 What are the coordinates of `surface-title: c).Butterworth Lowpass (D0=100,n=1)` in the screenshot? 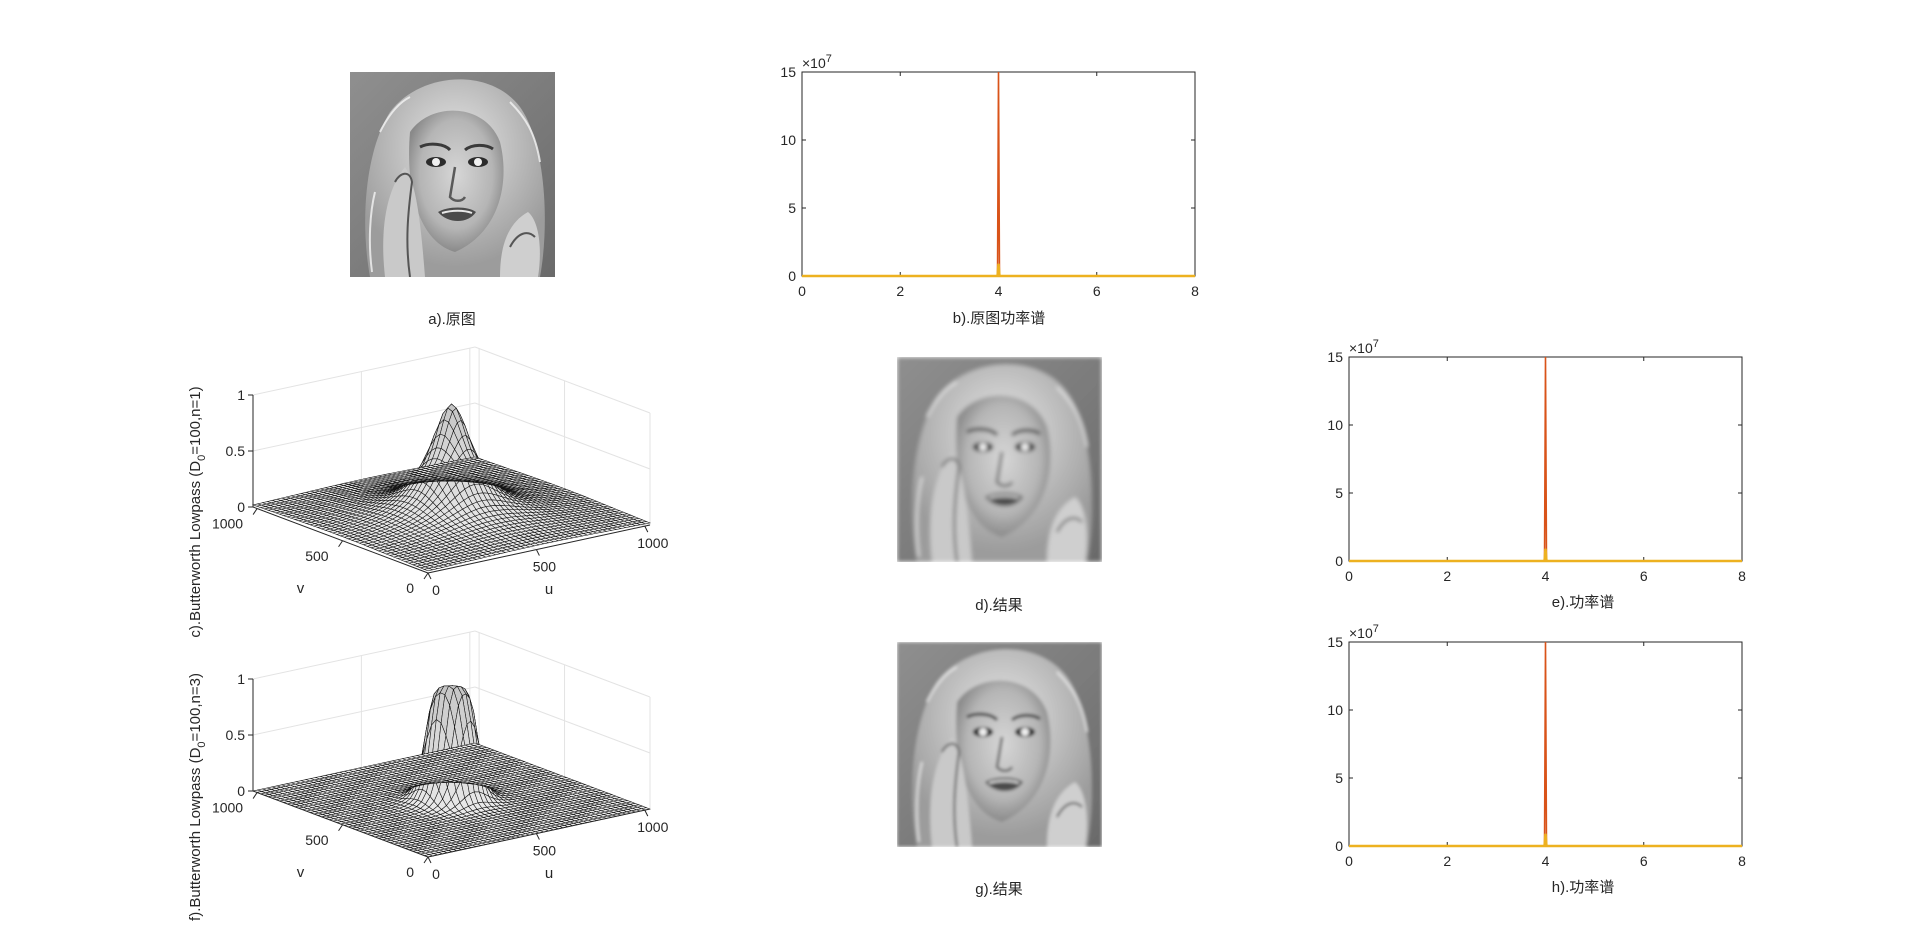 It's located at (197, 511).